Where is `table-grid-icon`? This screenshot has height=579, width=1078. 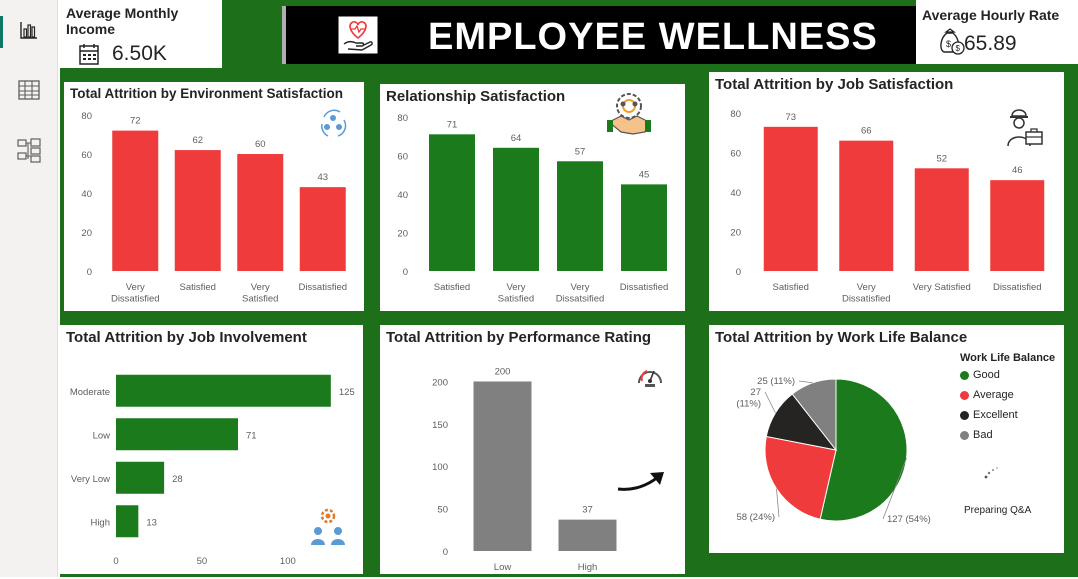
table-grid-icon is located at coordinates (29, 92).